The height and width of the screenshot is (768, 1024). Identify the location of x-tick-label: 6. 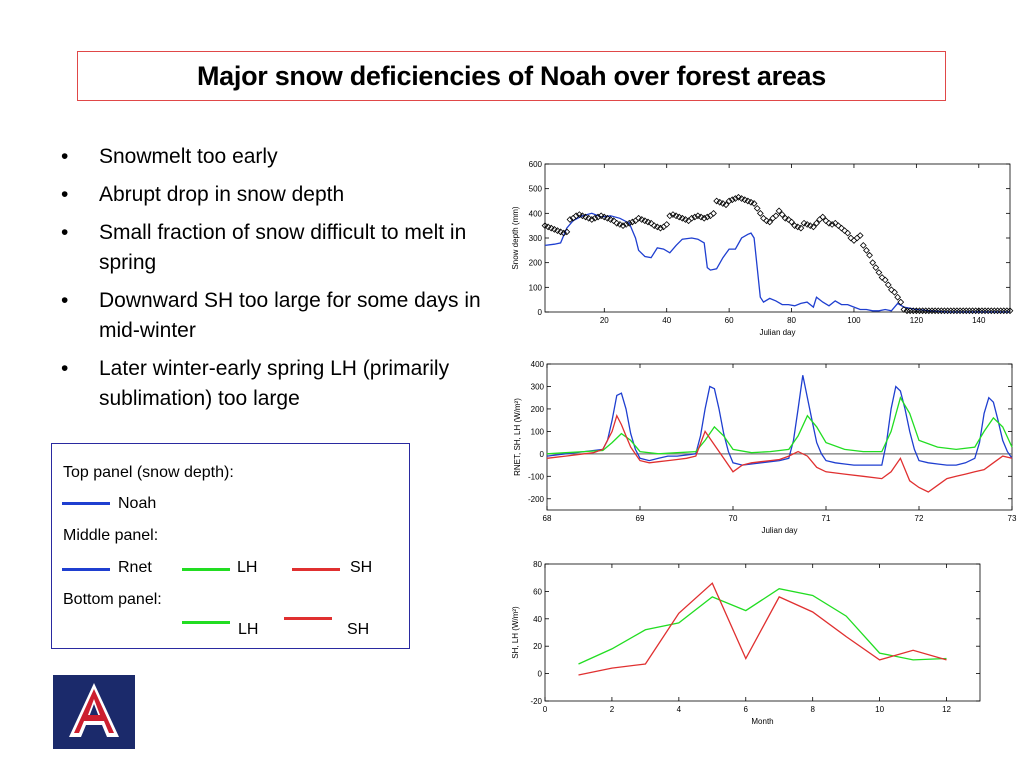
(746, 709).